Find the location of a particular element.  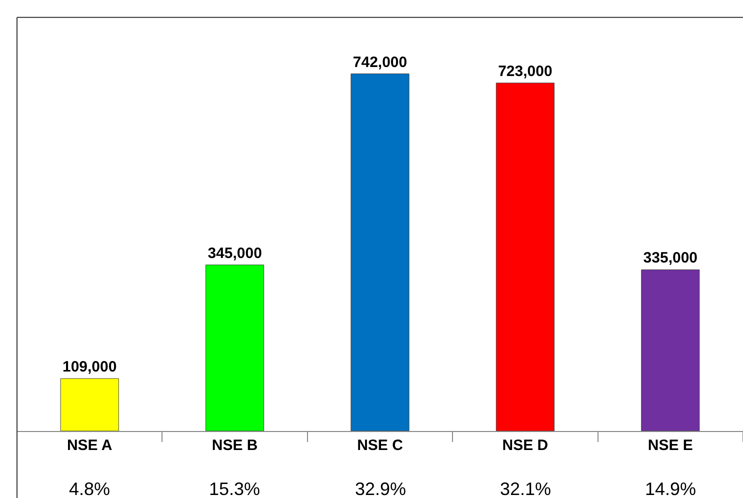

x-tick-label: NSE D is located at coordinates (525, 445).